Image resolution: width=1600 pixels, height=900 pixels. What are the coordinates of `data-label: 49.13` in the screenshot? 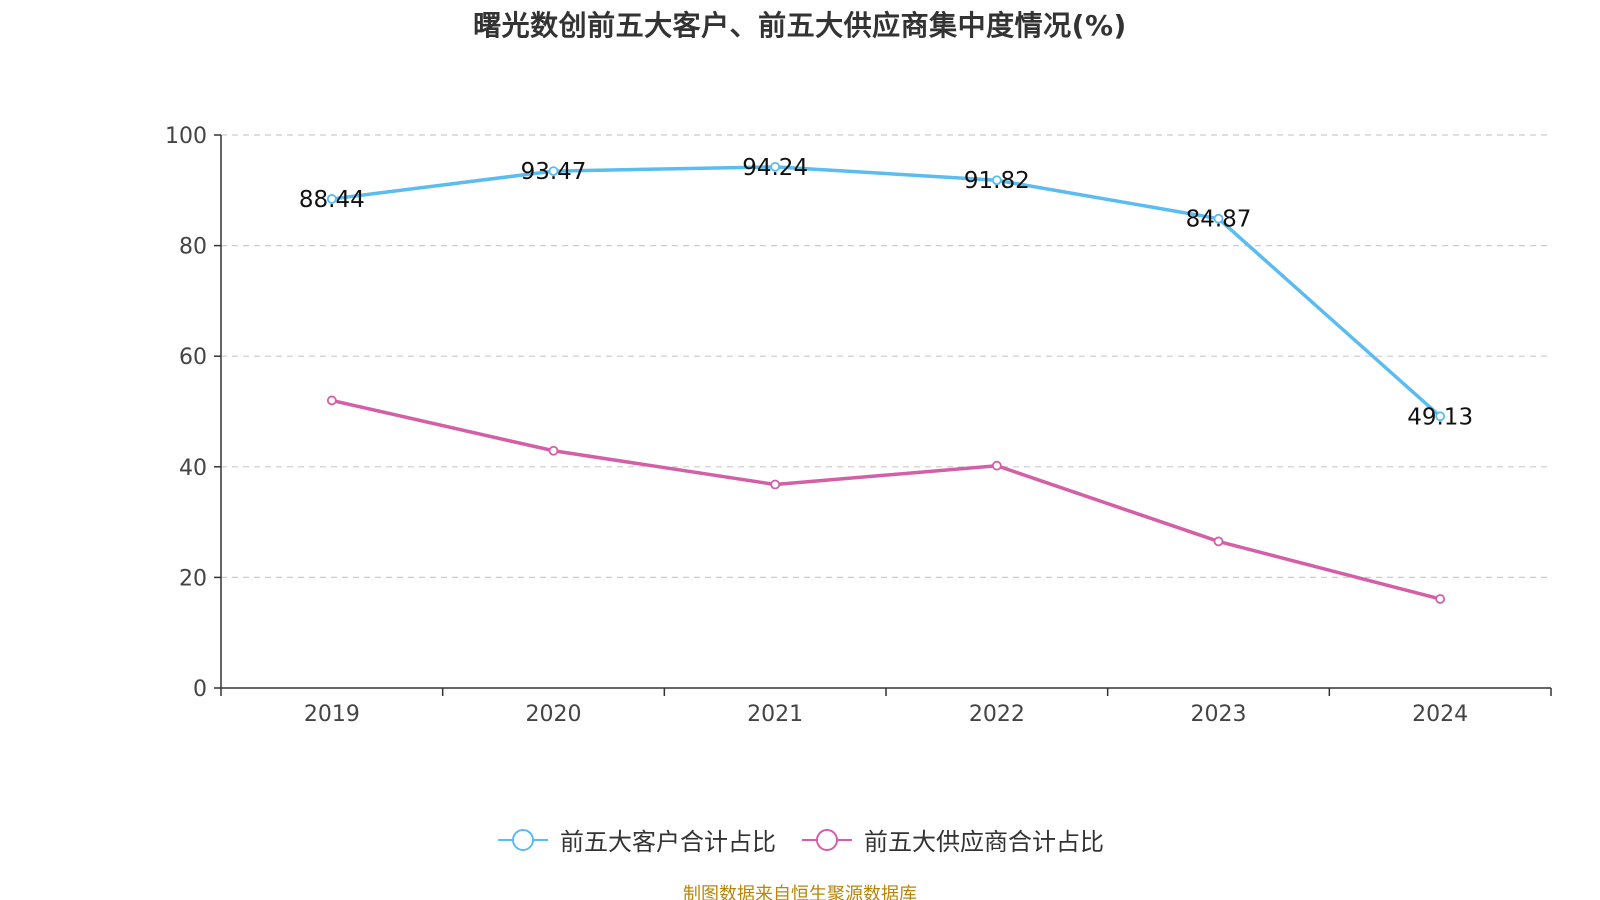 It's located at (1440, 417).